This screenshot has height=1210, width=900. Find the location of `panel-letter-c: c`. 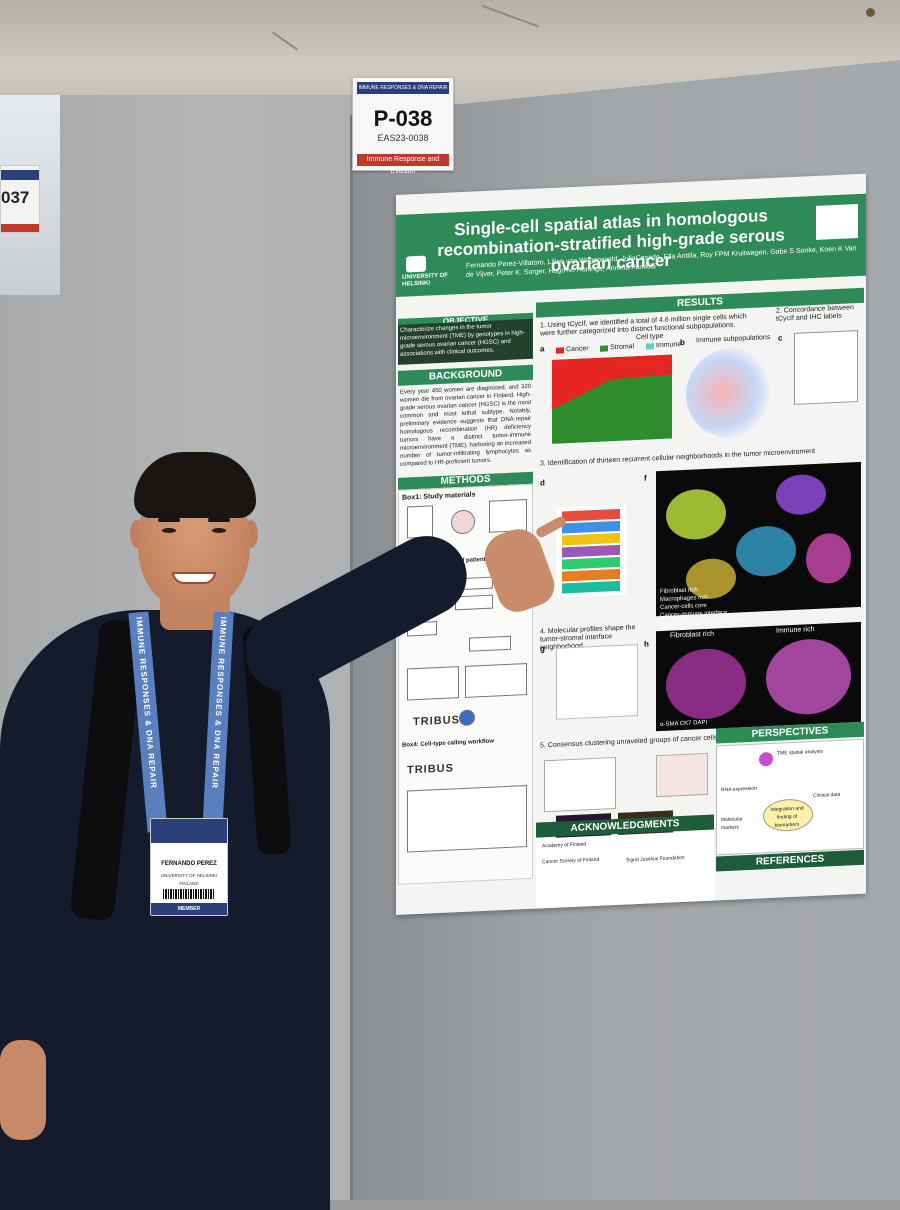

panel-letter-c: c is located at coordinates (780, 338).